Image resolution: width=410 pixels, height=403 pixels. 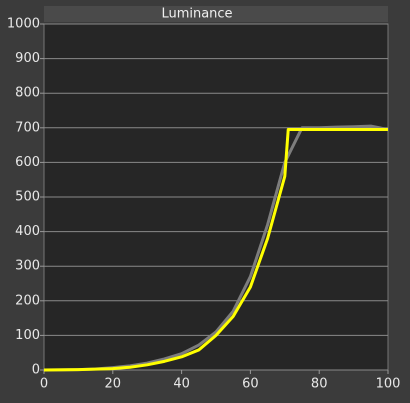 I want to click on y-tick-label: 100, so click(x=27, y=335).